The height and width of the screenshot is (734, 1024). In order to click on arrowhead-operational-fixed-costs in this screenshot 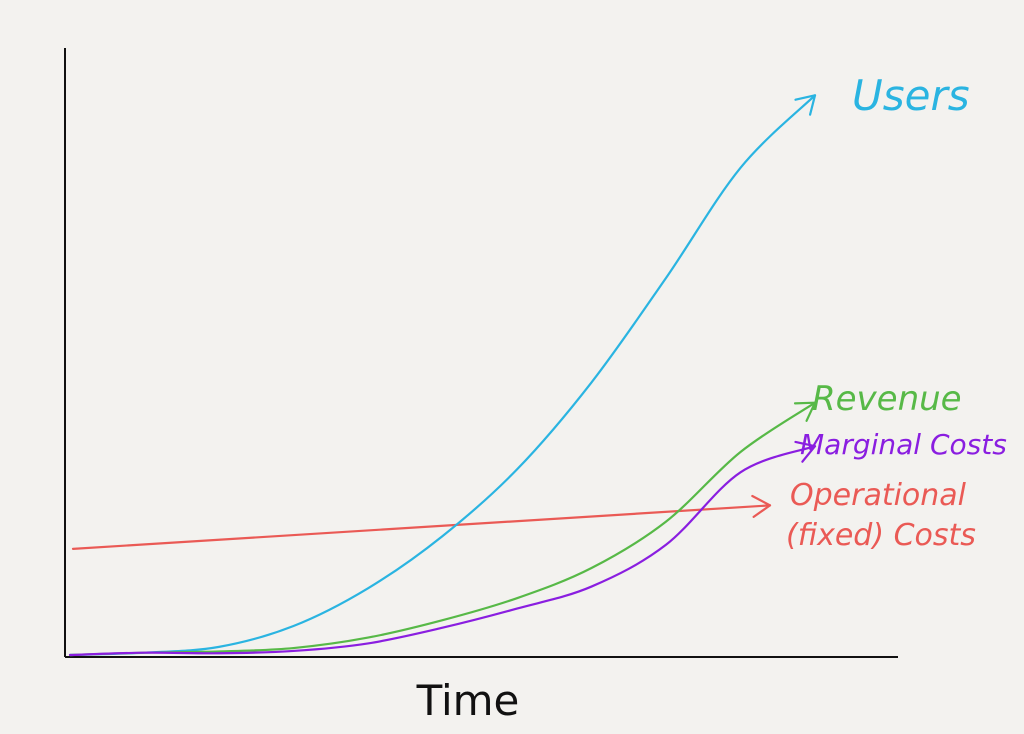, I will do `click(761, 506)`.